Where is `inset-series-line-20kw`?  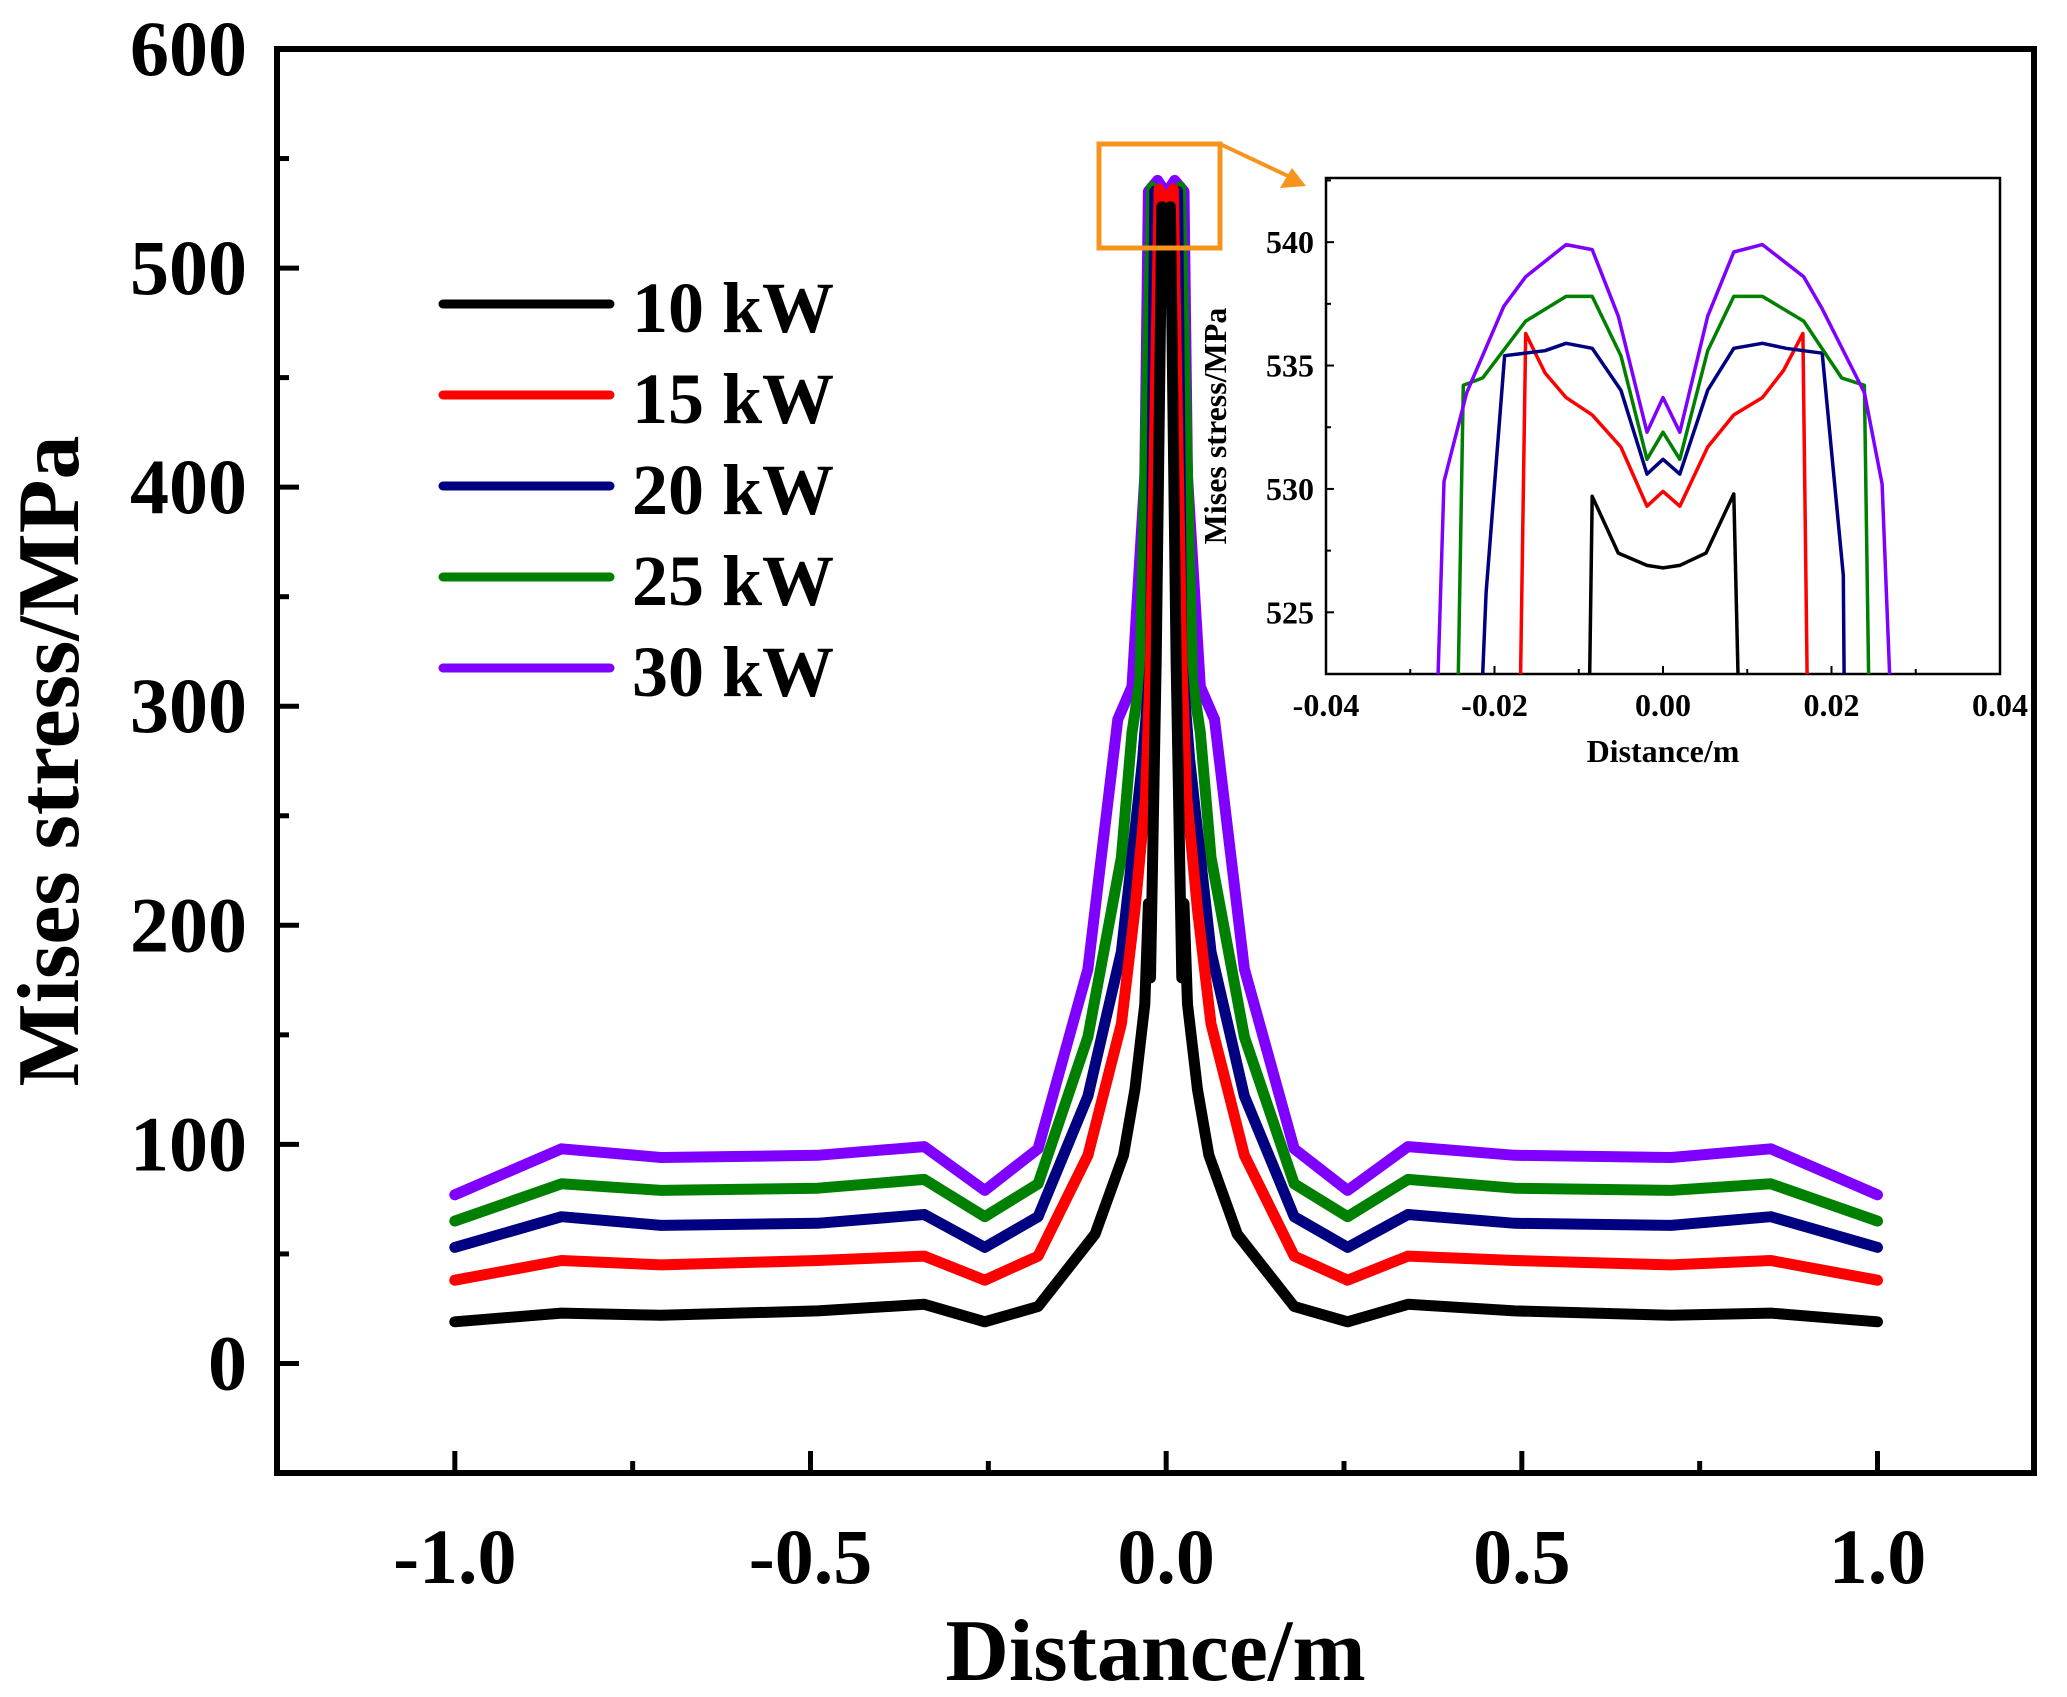
inset-series-line-20kw is located at coordinates (1663, 507).